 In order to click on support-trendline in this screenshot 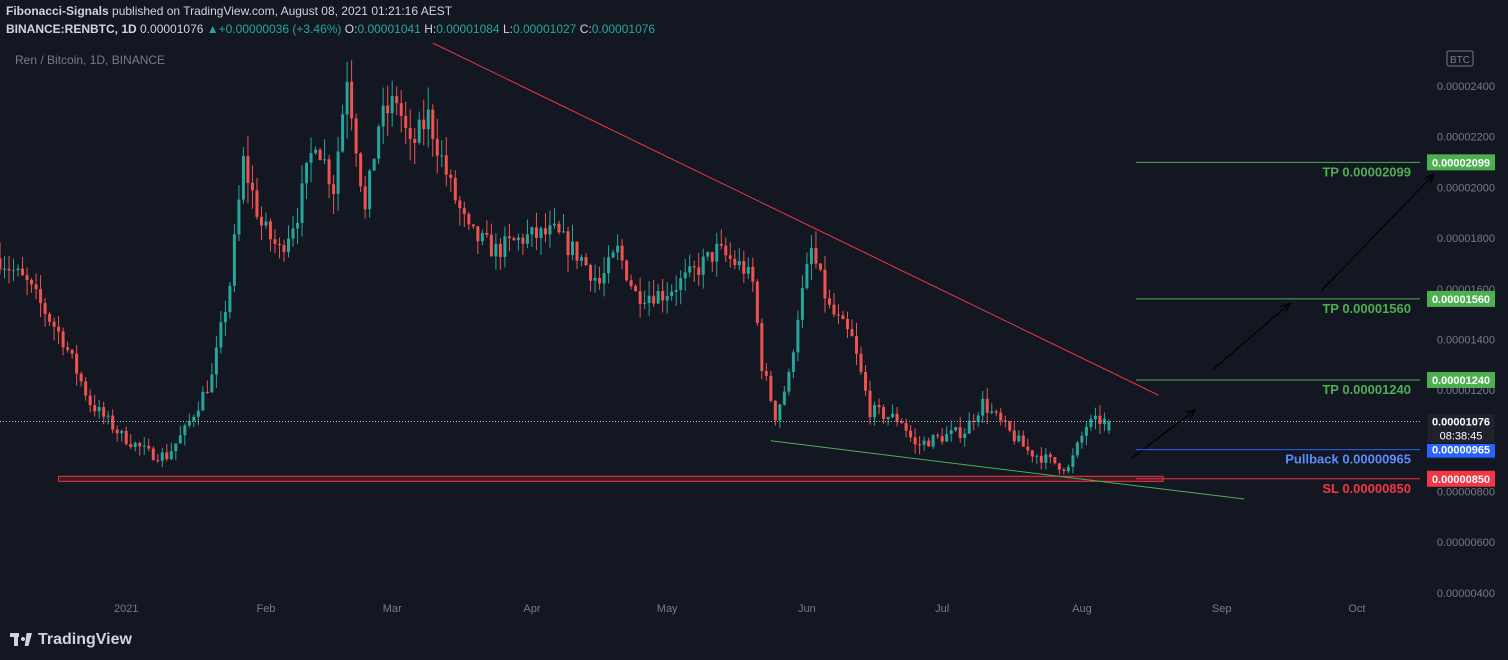, I will do `click(1007, 470)`.